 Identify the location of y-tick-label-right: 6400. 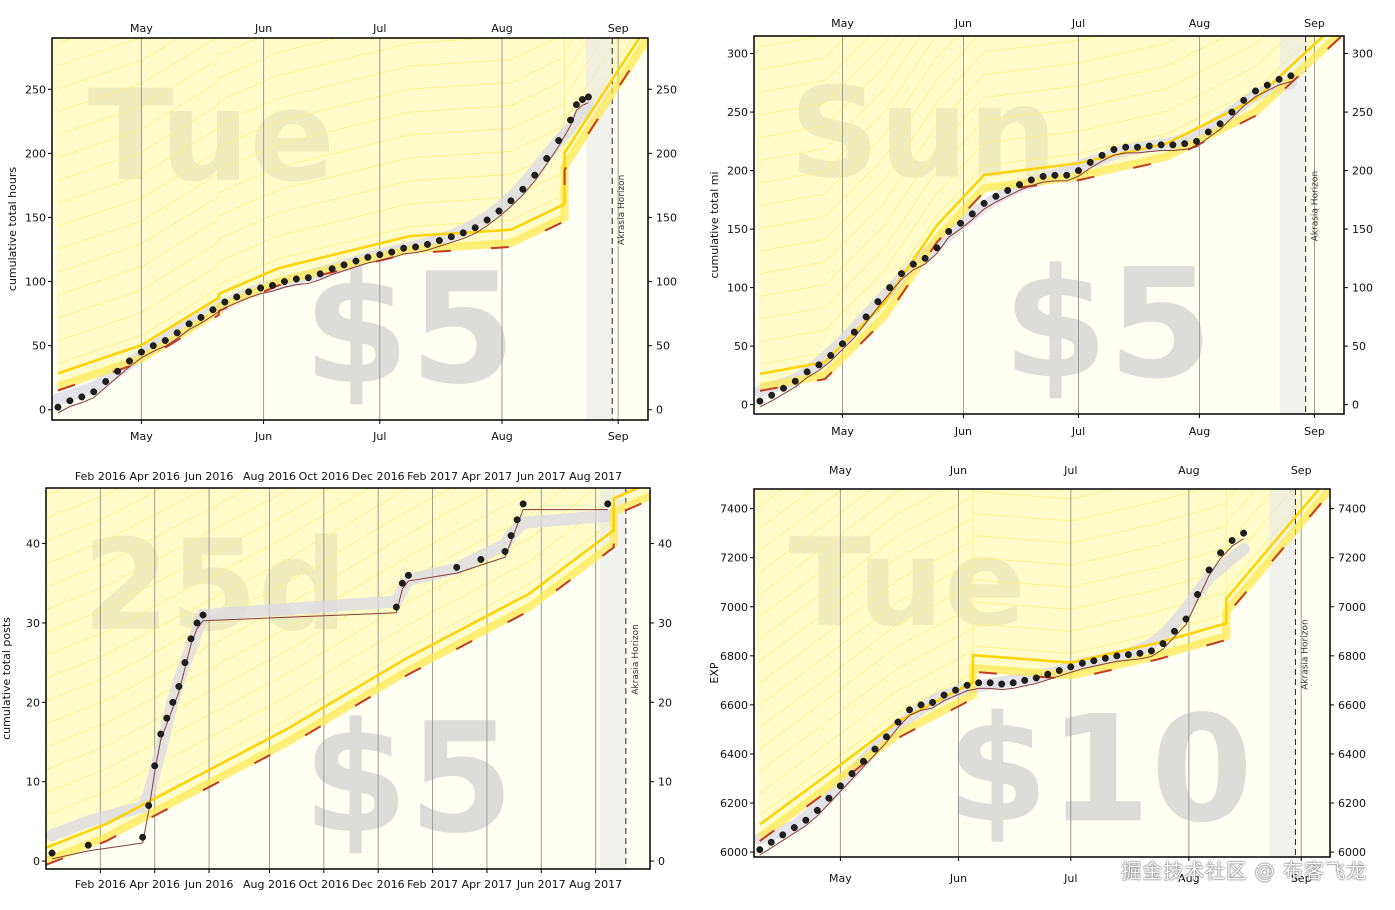
(1352, 754).